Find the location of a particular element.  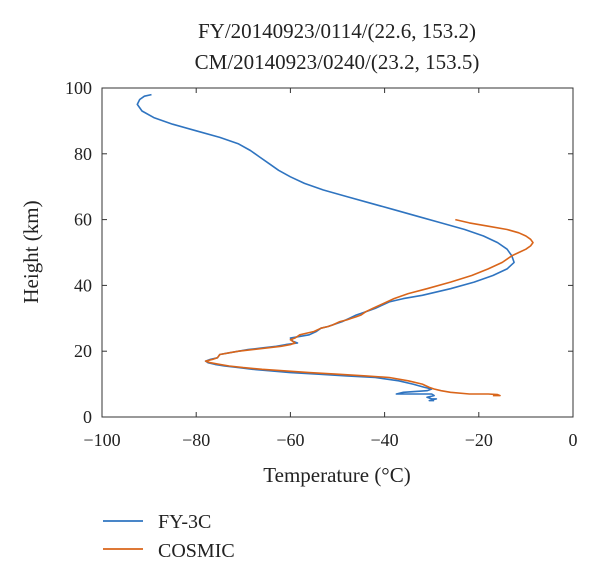

legend: FY-3C COSMIC is located at coordinates (169, 536).